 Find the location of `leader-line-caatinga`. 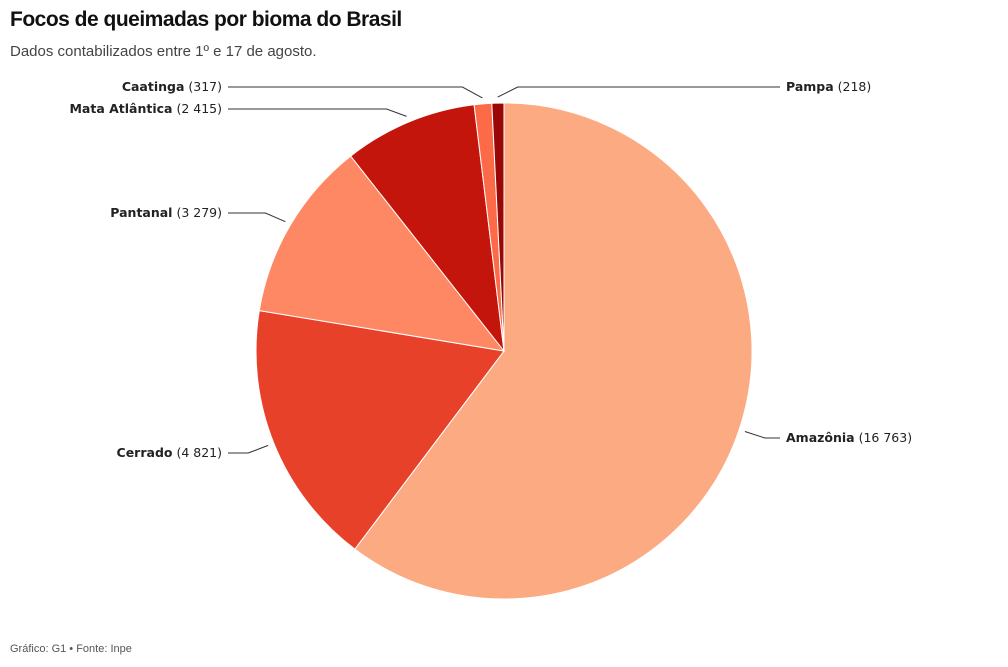

leader-line-caatinga is located at coordinates (355, 92).